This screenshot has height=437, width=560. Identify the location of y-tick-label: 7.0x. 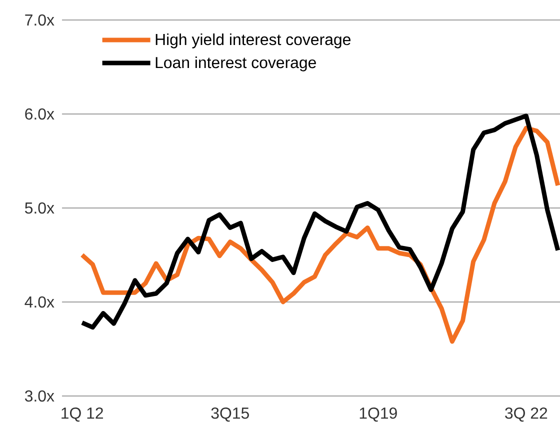
(39, 20).